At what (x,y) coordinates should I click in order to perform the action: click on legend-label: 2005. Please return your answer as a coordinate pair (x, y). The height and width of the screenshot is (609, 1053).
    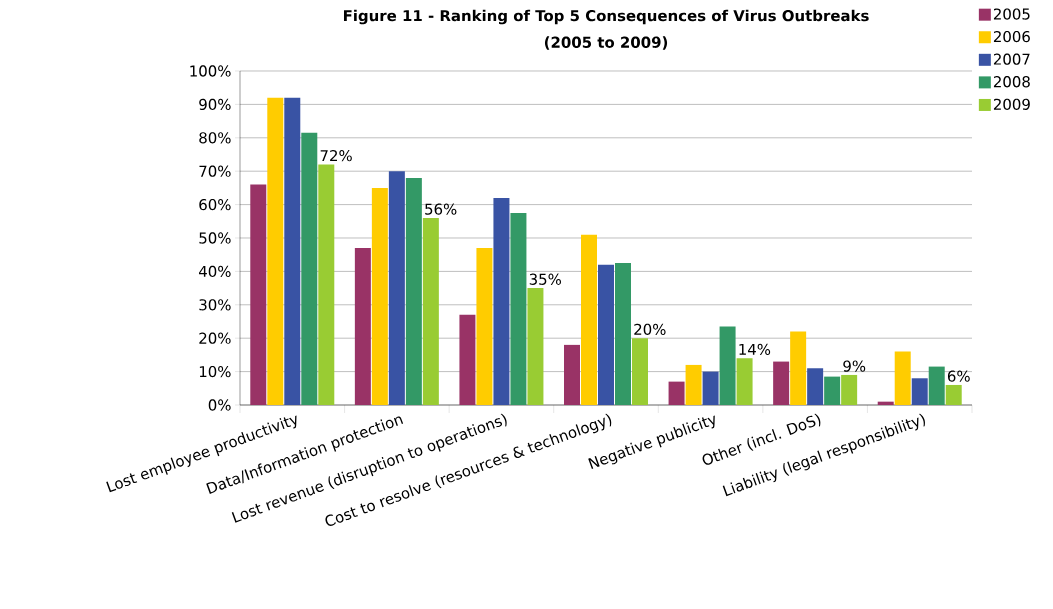
    Looking at the image, I should click on (1011, 14).